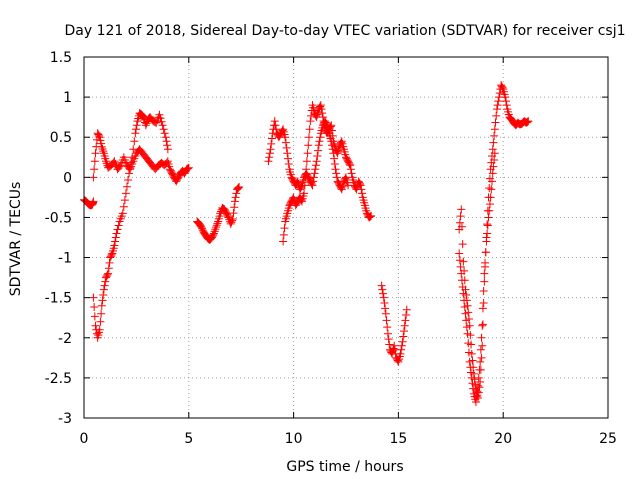  What do you see at coordinates (188, 439) in the screenshot?
I see `x-tick-label: 5` at bounding box center [188, 439].